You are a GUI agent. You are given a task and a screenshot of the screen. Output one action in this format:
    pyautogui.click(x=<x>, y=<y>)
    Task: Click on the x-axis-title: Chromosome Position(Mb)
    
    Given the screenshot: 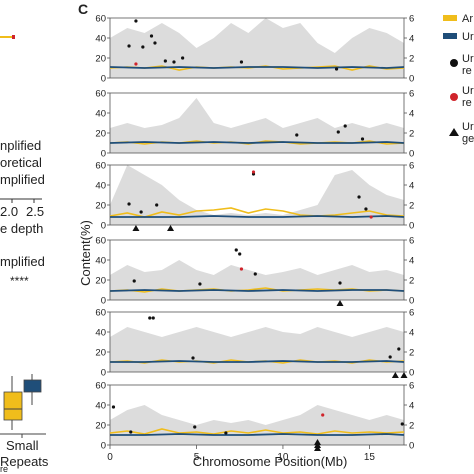 What is the action you would take?
    pyautogui.click(x=270, y=461)
    